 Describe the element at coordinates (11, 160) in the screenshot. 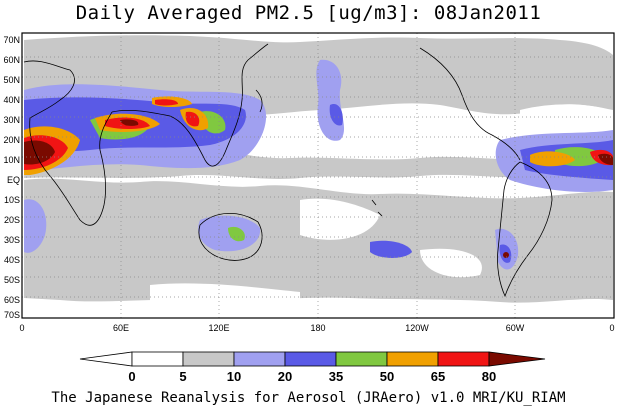

I see `lat-label: 10N` at that location.